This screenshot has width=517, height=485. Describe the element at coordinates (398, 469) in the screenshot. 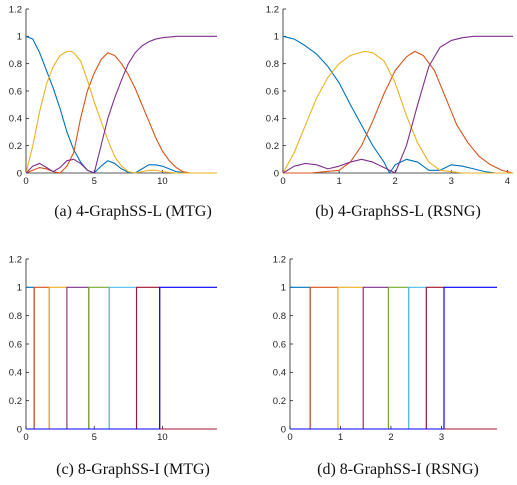

I see `chart-caption: (d) 8-GraphSS-I (RSNG)` at that location.